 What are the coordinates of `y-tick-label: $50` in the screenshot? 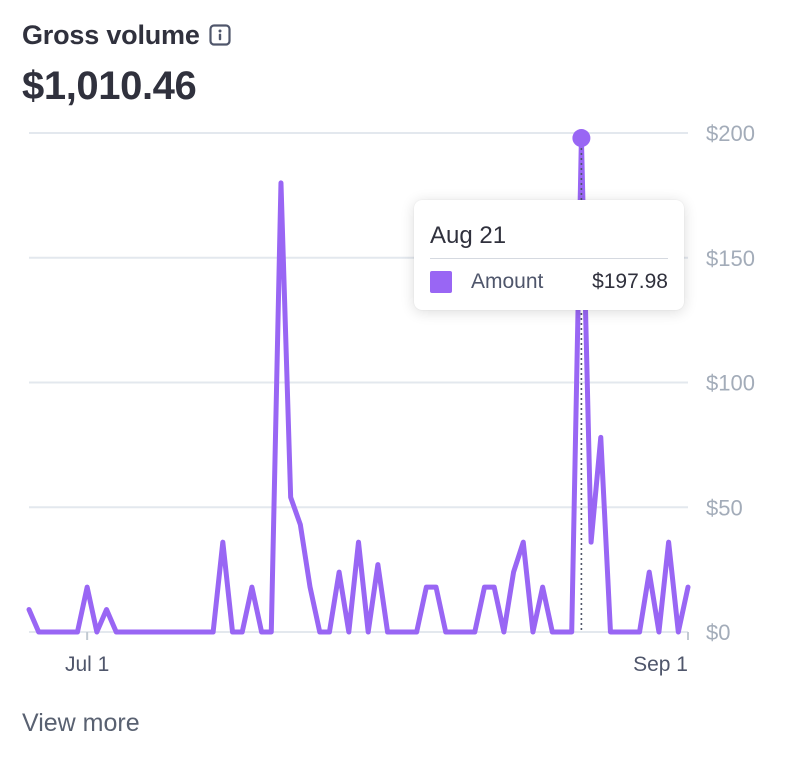 It's located at (724, 507).